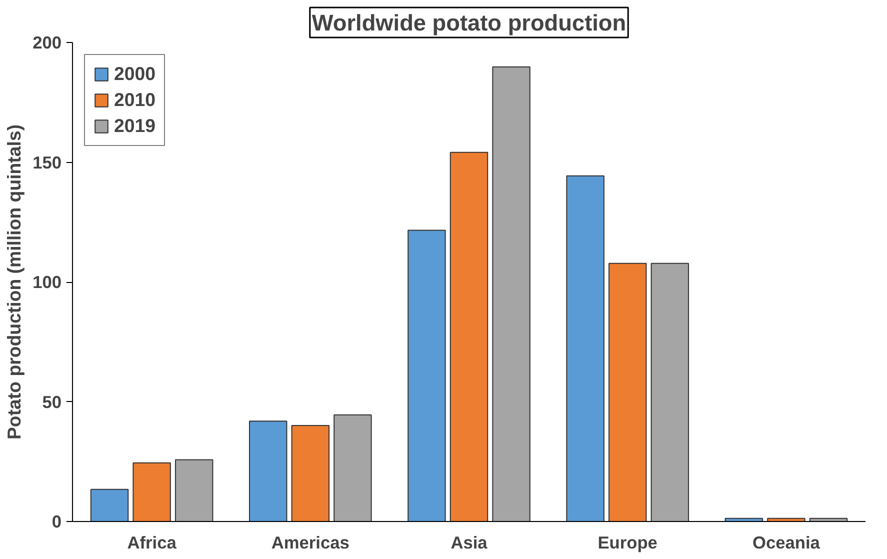 This screenshot has width=887, height=559. I want to click on x-tick-label: Americas, so click(310, 542).